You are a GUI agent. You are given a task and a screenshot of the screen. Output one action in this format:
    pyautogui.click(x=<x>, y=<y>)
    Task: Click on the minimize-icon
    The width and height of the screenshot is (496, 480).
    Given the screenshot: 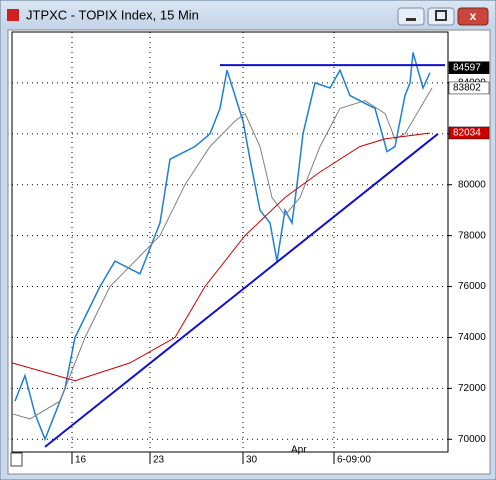 What is the action you would take?
    pyautogui.click(x=411, y=19)
    